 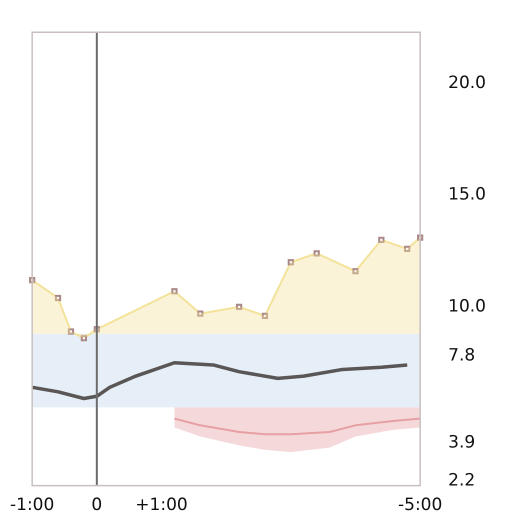 I want to click on y-tick-label: 7.8, so click(x=462, y=355).